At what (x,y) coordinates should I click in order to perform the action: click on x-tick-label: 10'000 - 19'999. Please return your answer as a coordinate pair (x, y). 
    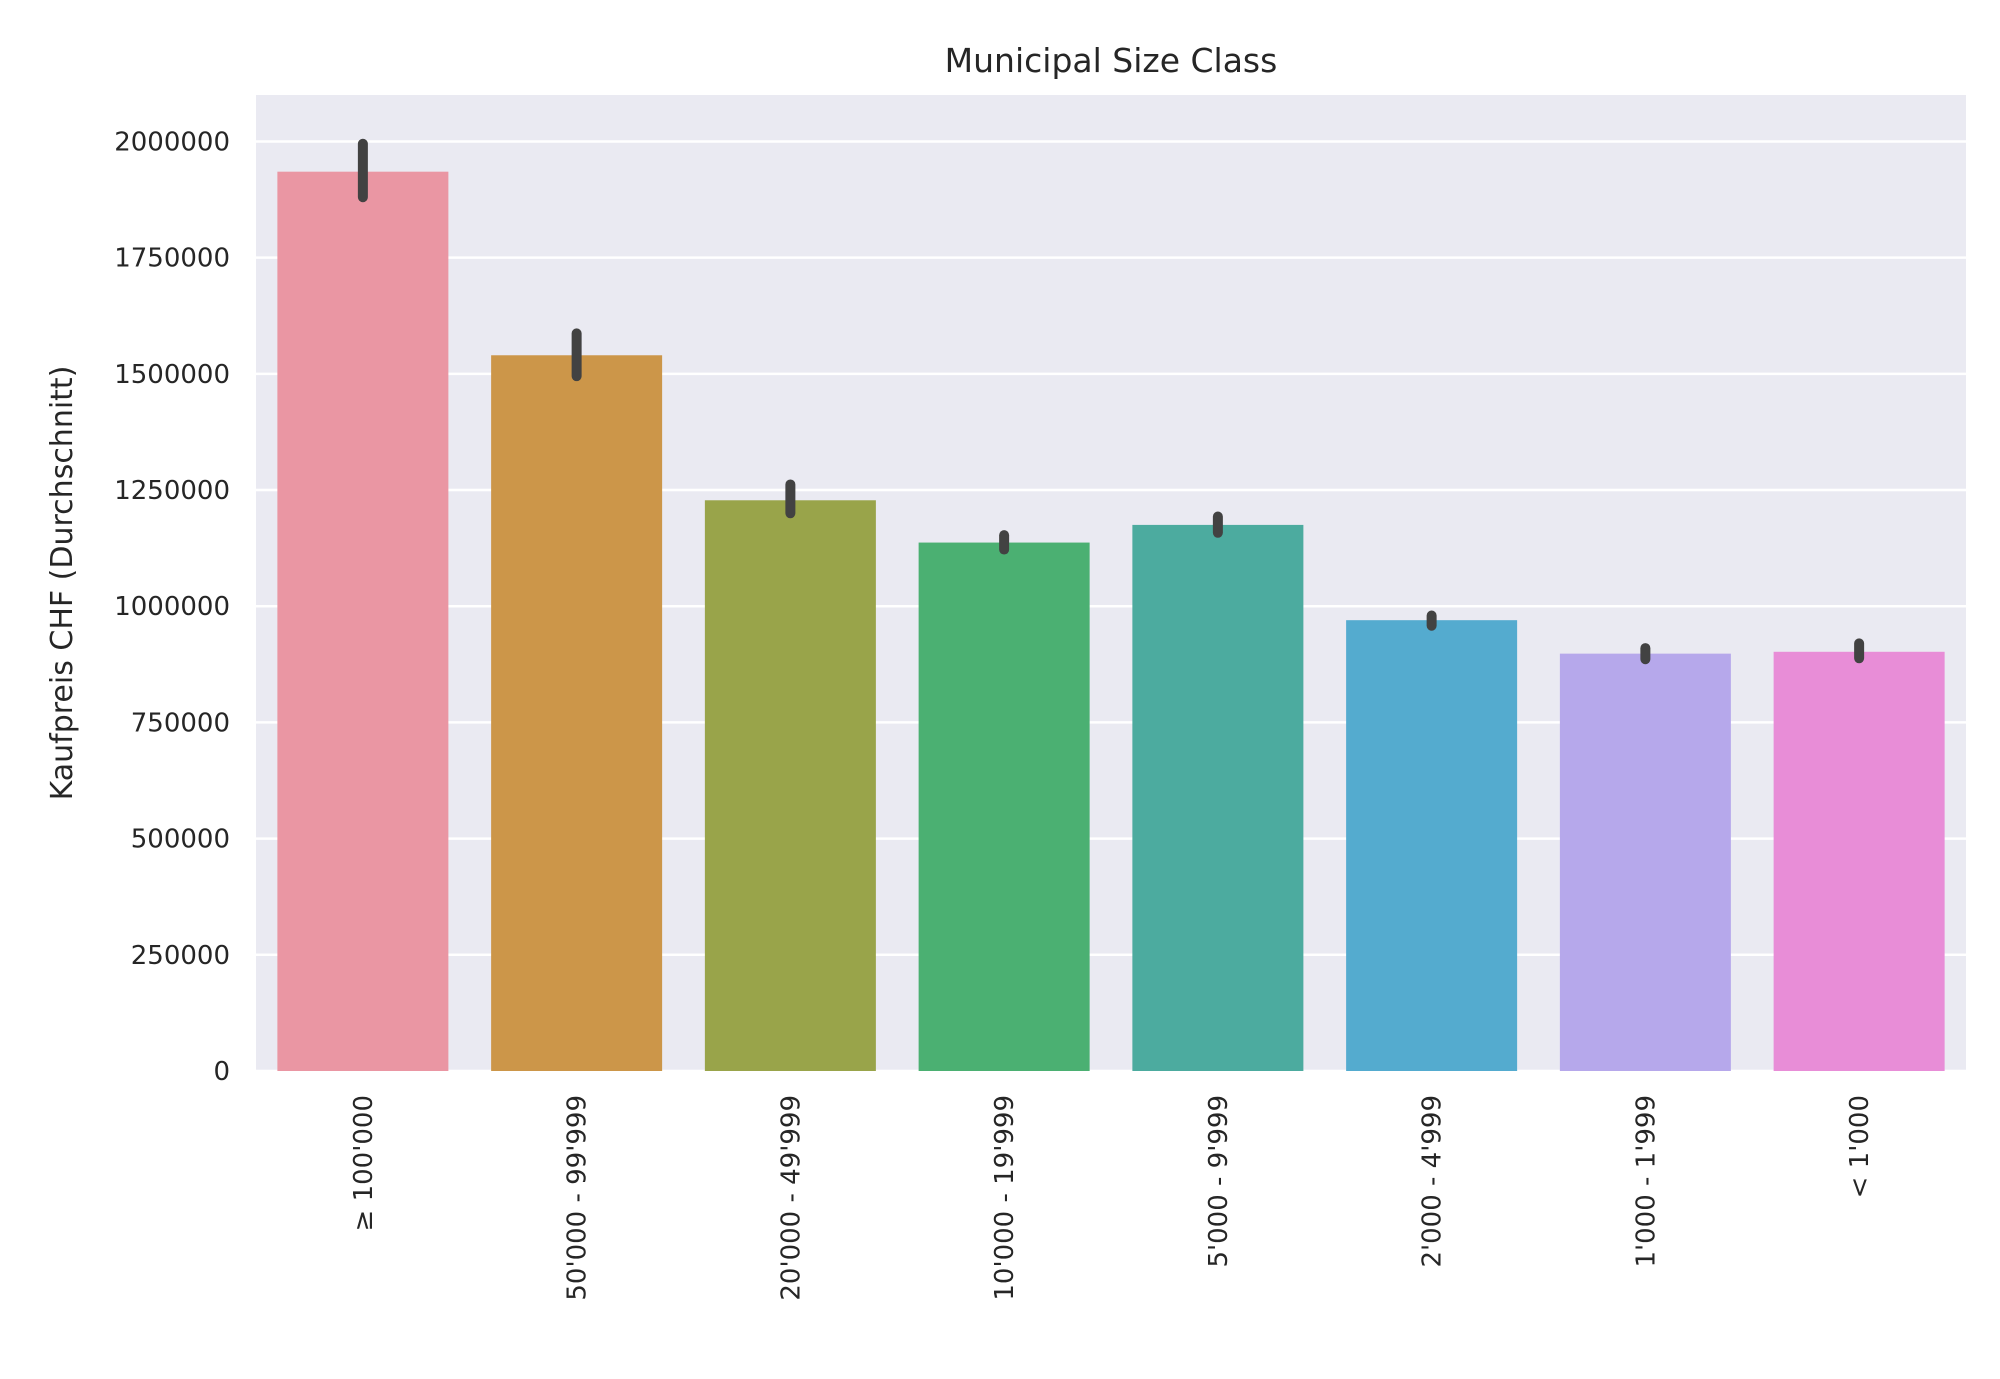
    Looking at the image, I should click on (1005, 1198).